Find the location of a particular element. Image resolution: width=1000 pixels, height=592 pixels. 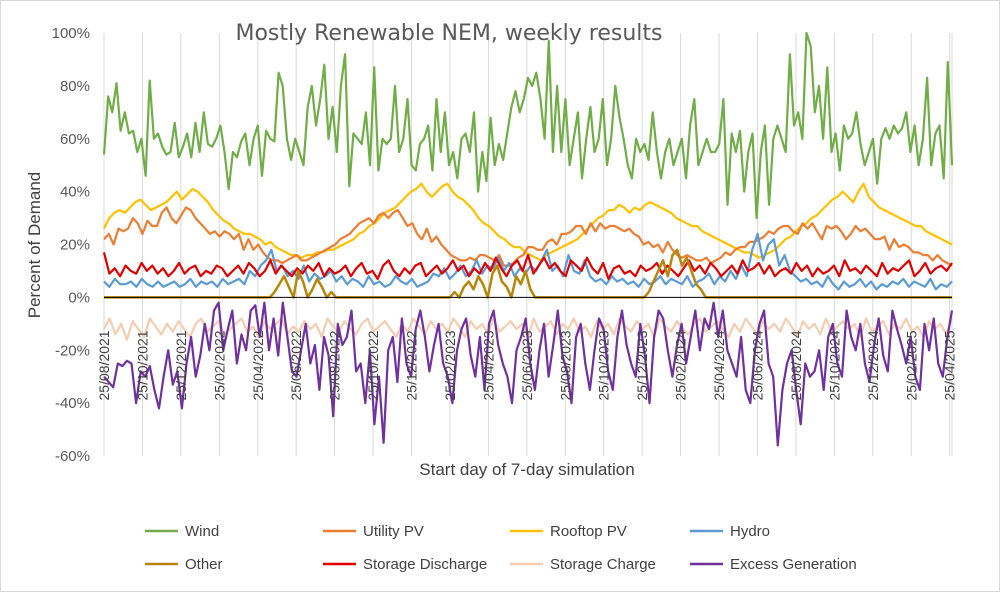

x-tick-label: 25/04/2025 is located at coordinates (950, 365).